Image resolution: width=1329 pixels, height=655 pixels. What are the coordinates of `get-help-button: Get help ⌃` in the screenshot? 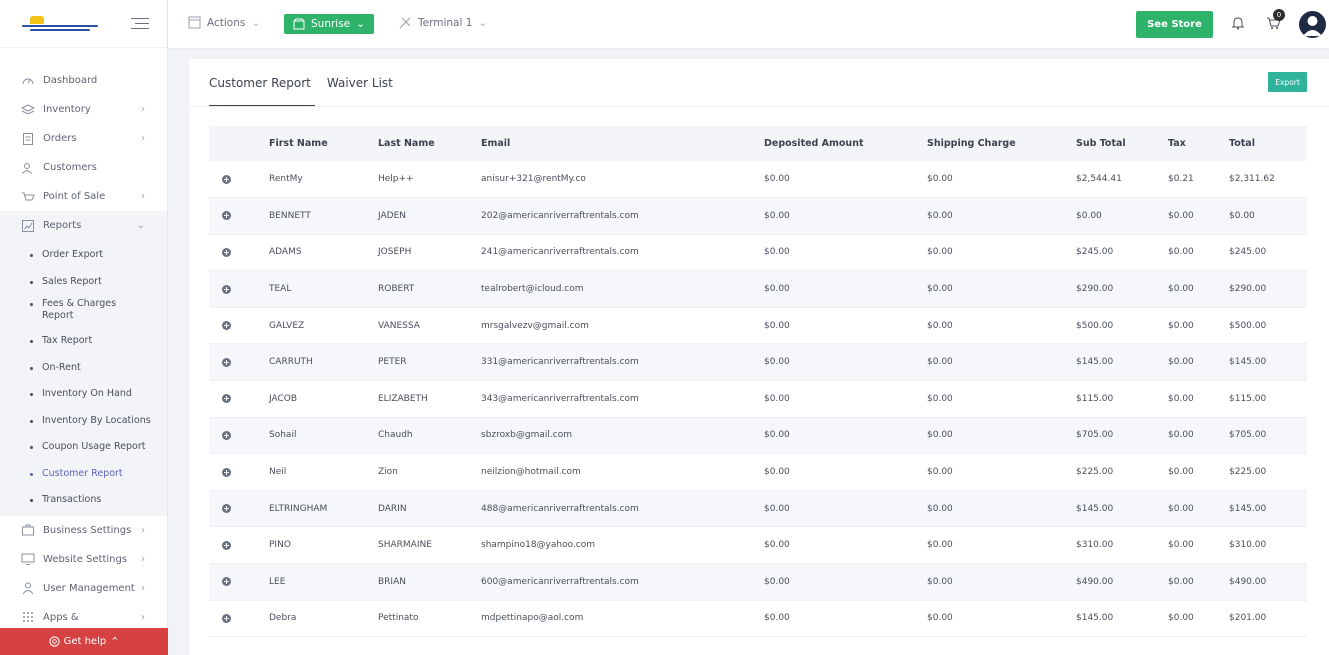 It's located at (84, 641).